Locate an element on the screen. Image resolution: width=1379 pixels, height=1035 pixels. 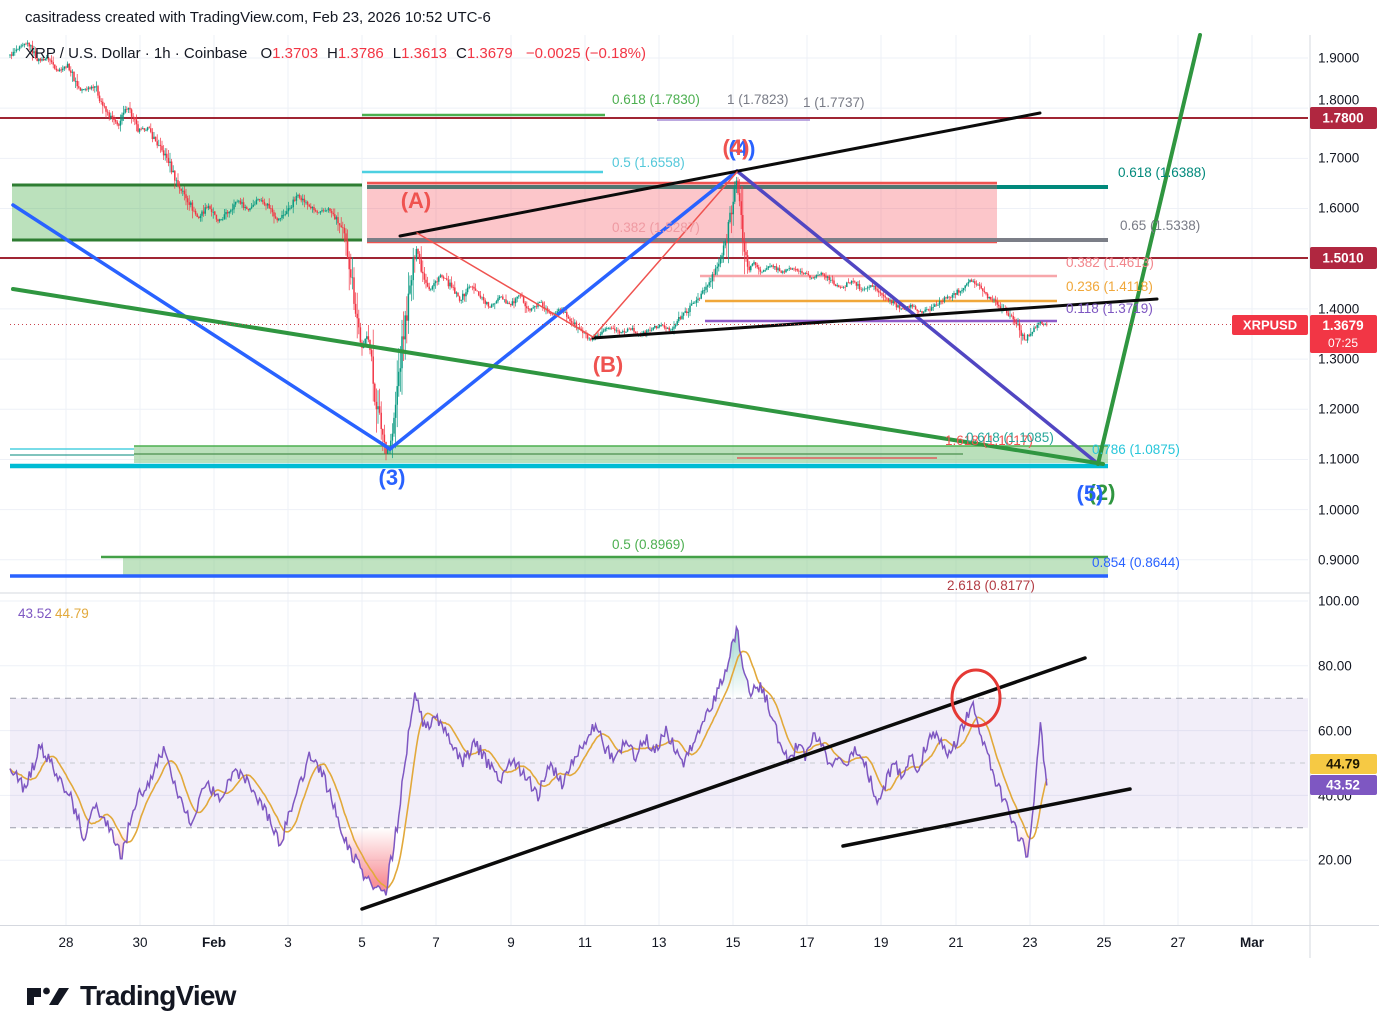
time-tick: 17 is located at coordinates (806, 942).